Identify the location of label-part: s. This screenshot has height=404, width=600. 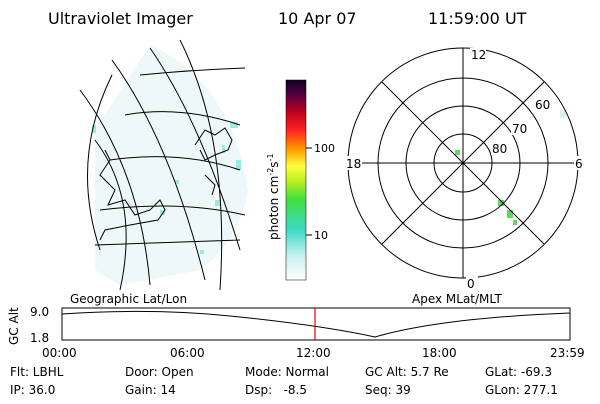
(274, 164).